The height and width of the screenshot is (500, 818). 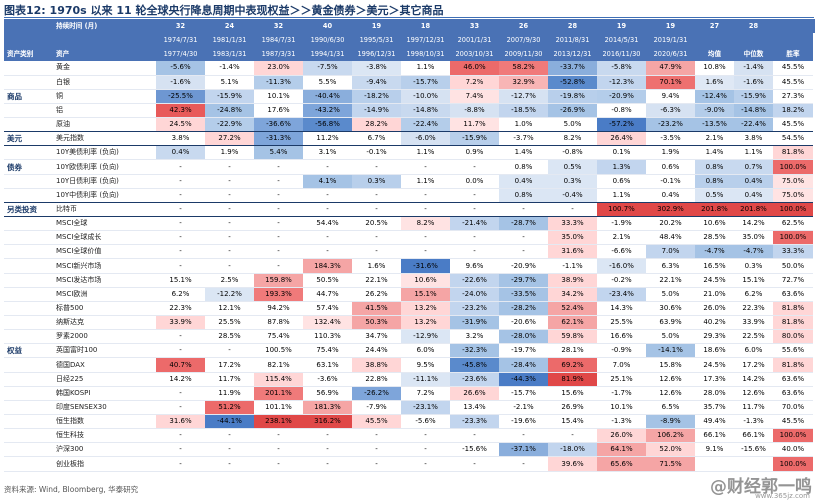 I want to click on value-cell: -0.4%, so click(x=572, y=195).